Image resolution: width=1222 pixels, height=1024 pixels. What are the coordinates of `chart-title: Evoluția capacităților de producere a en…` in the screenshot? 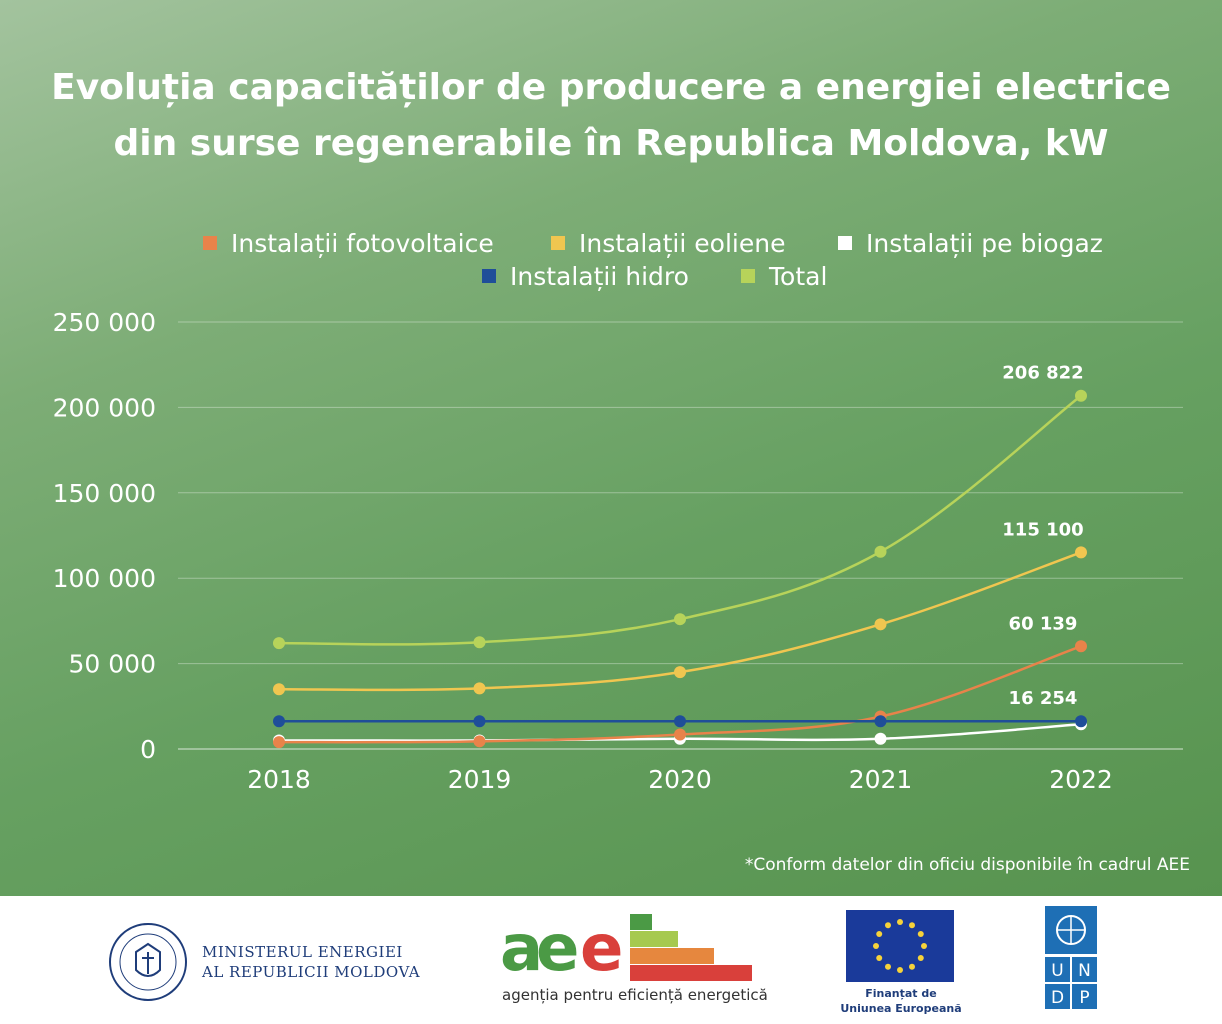 It's located at (611, 115).